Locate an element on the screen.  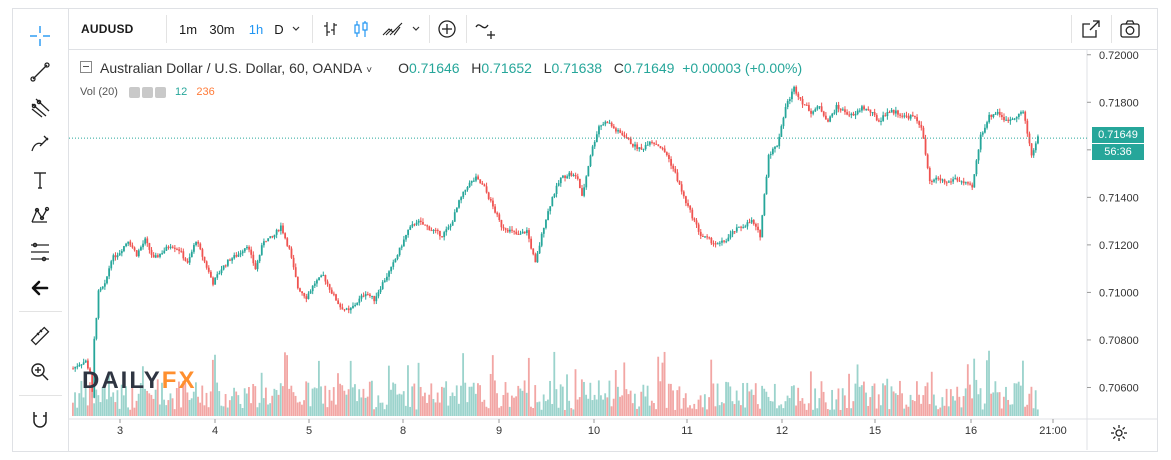
magnet-icon is located at coordinates (40, 420).